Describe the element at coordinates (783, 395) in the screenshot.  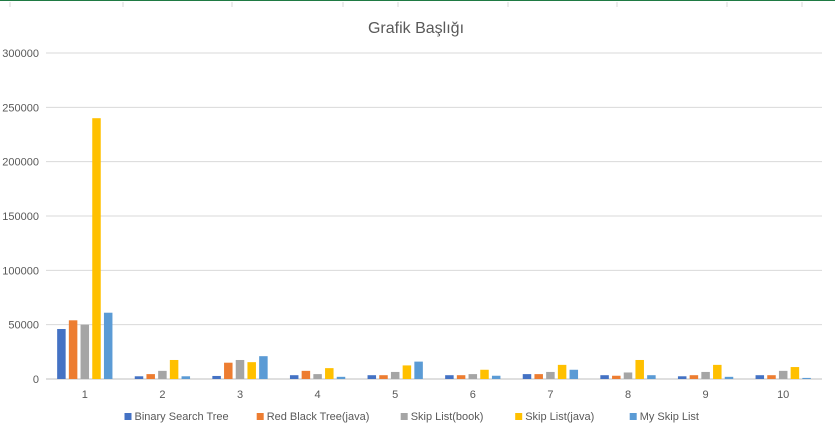
I see `x-tick-label: 10` at that location.